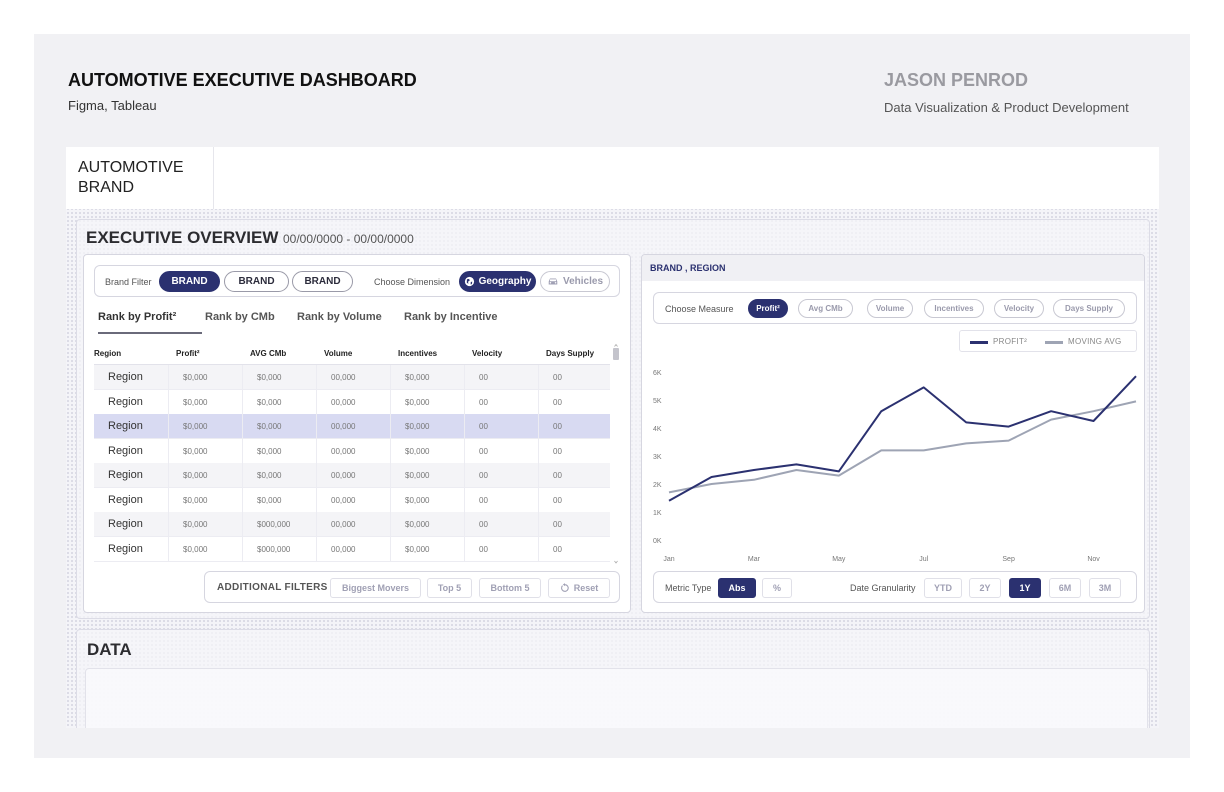 The height and width of the screenshot is (792, 1224). I want to click on active-tab-underline, so click(150, 333).